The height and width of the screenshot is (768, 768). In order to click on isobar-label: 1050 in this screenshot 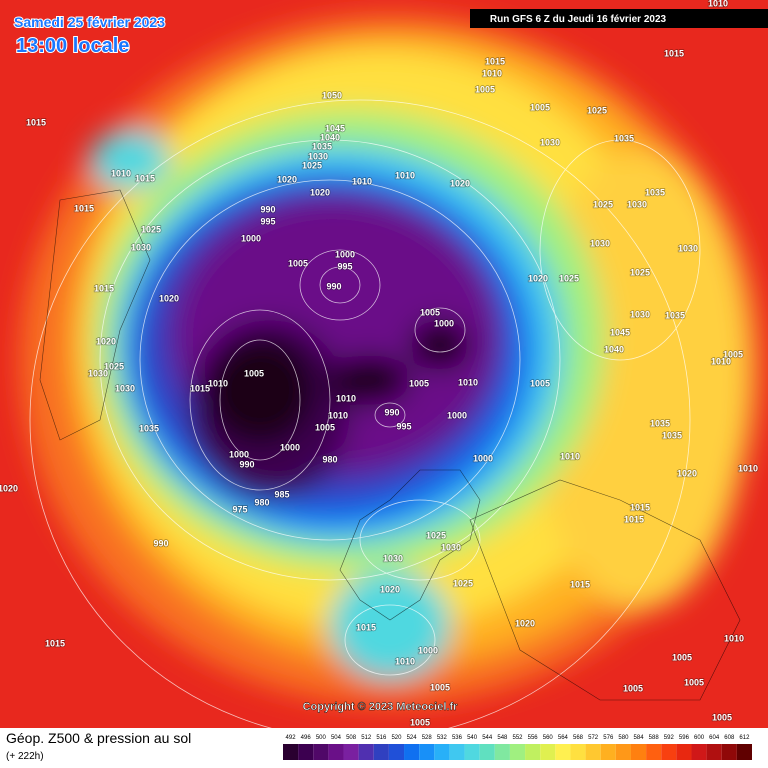, I will do `click(332, 95)`.